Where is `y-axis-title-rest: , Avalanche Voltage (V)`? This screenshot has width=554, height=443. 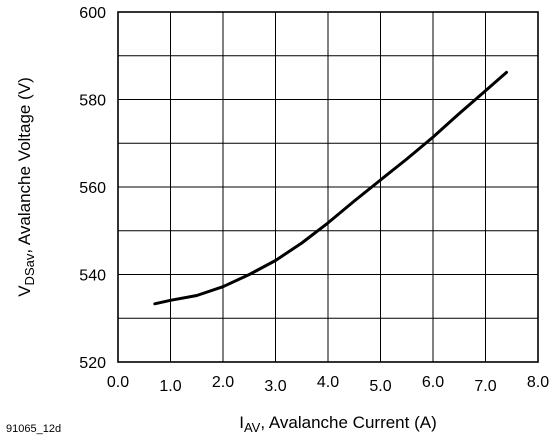
y-axis-title-rest: , Avalanche Voltage (V) is located at coordinates (24, 165).